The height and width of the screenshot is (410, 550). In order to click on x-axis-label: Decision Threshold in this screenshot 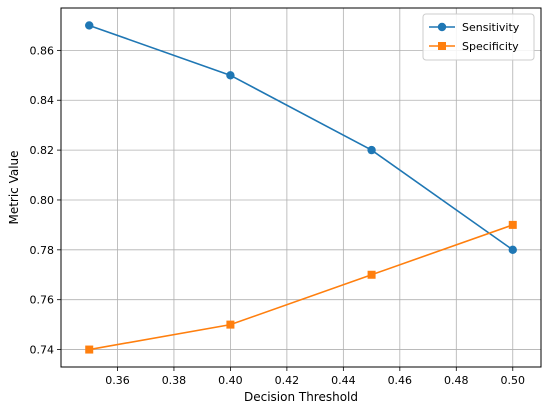, I will do `click(301, 397)`.